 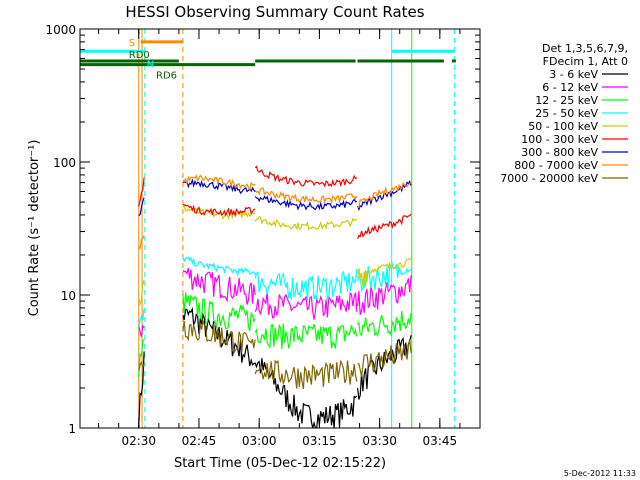 I want to click on y-tick-label: 1000, so click(x=60, y=30).